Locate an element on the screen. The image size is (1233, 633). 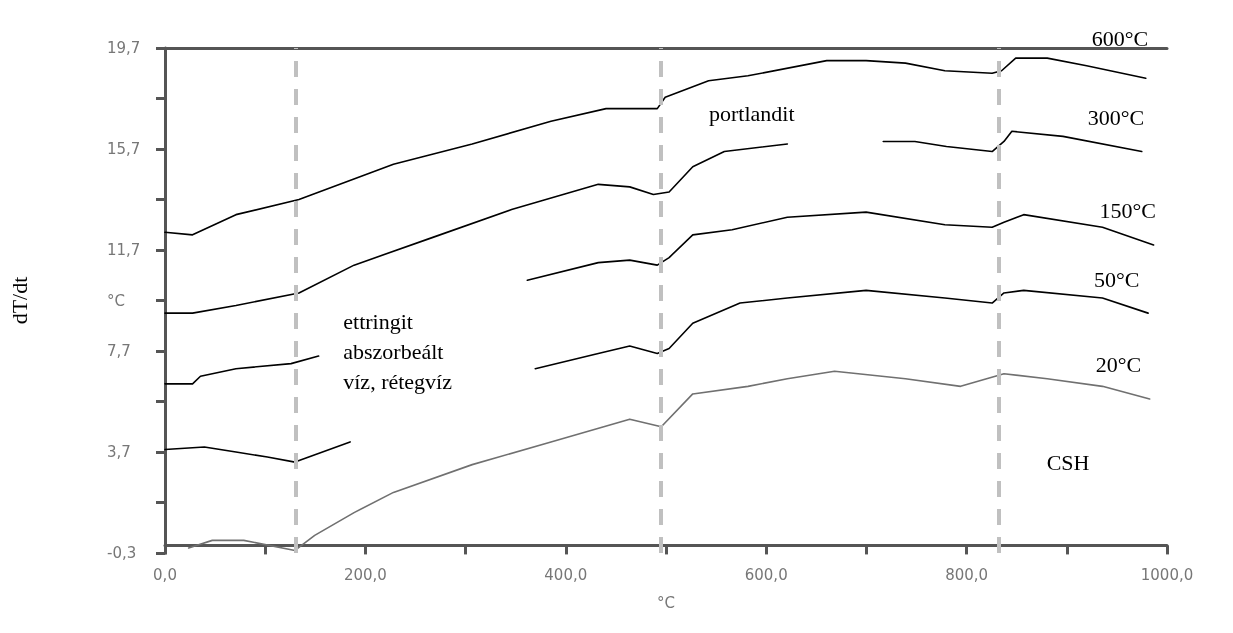
x-tick-label: 800,0 is located at coordinates (967, 574).